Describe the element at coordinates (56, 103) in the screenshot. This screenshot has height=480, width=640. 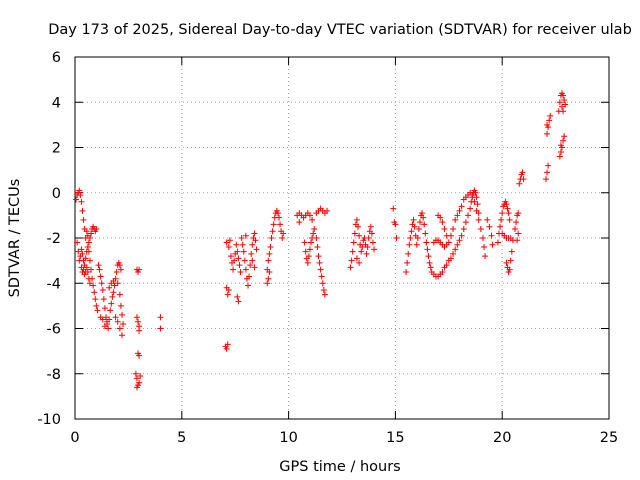
I see `y-tick-label: 4` at that location.